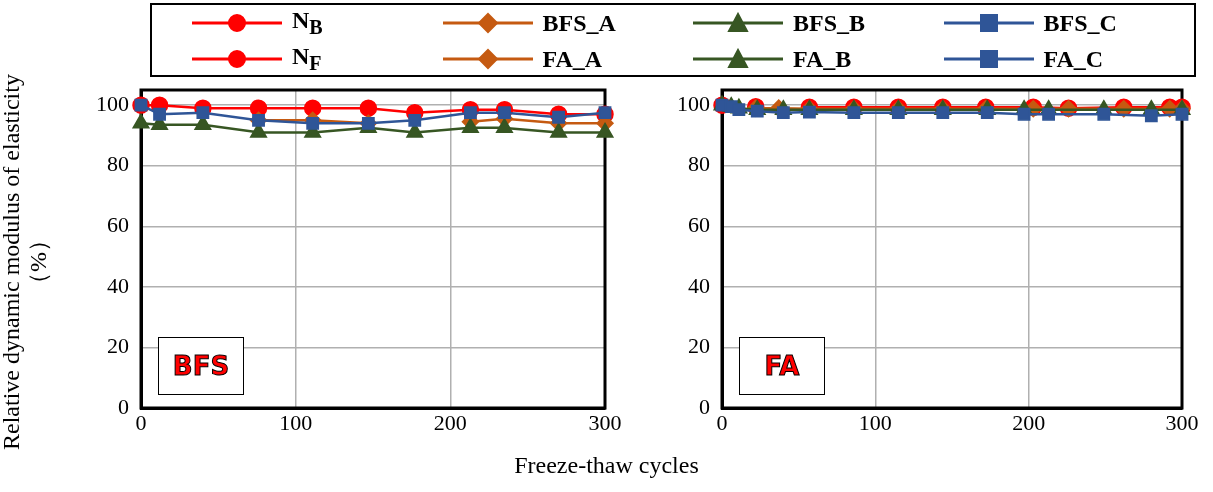  What do you see at coordinates (782, 366) in the screenshot?
I see `annotation: FA` at bounding box center [782, 366].